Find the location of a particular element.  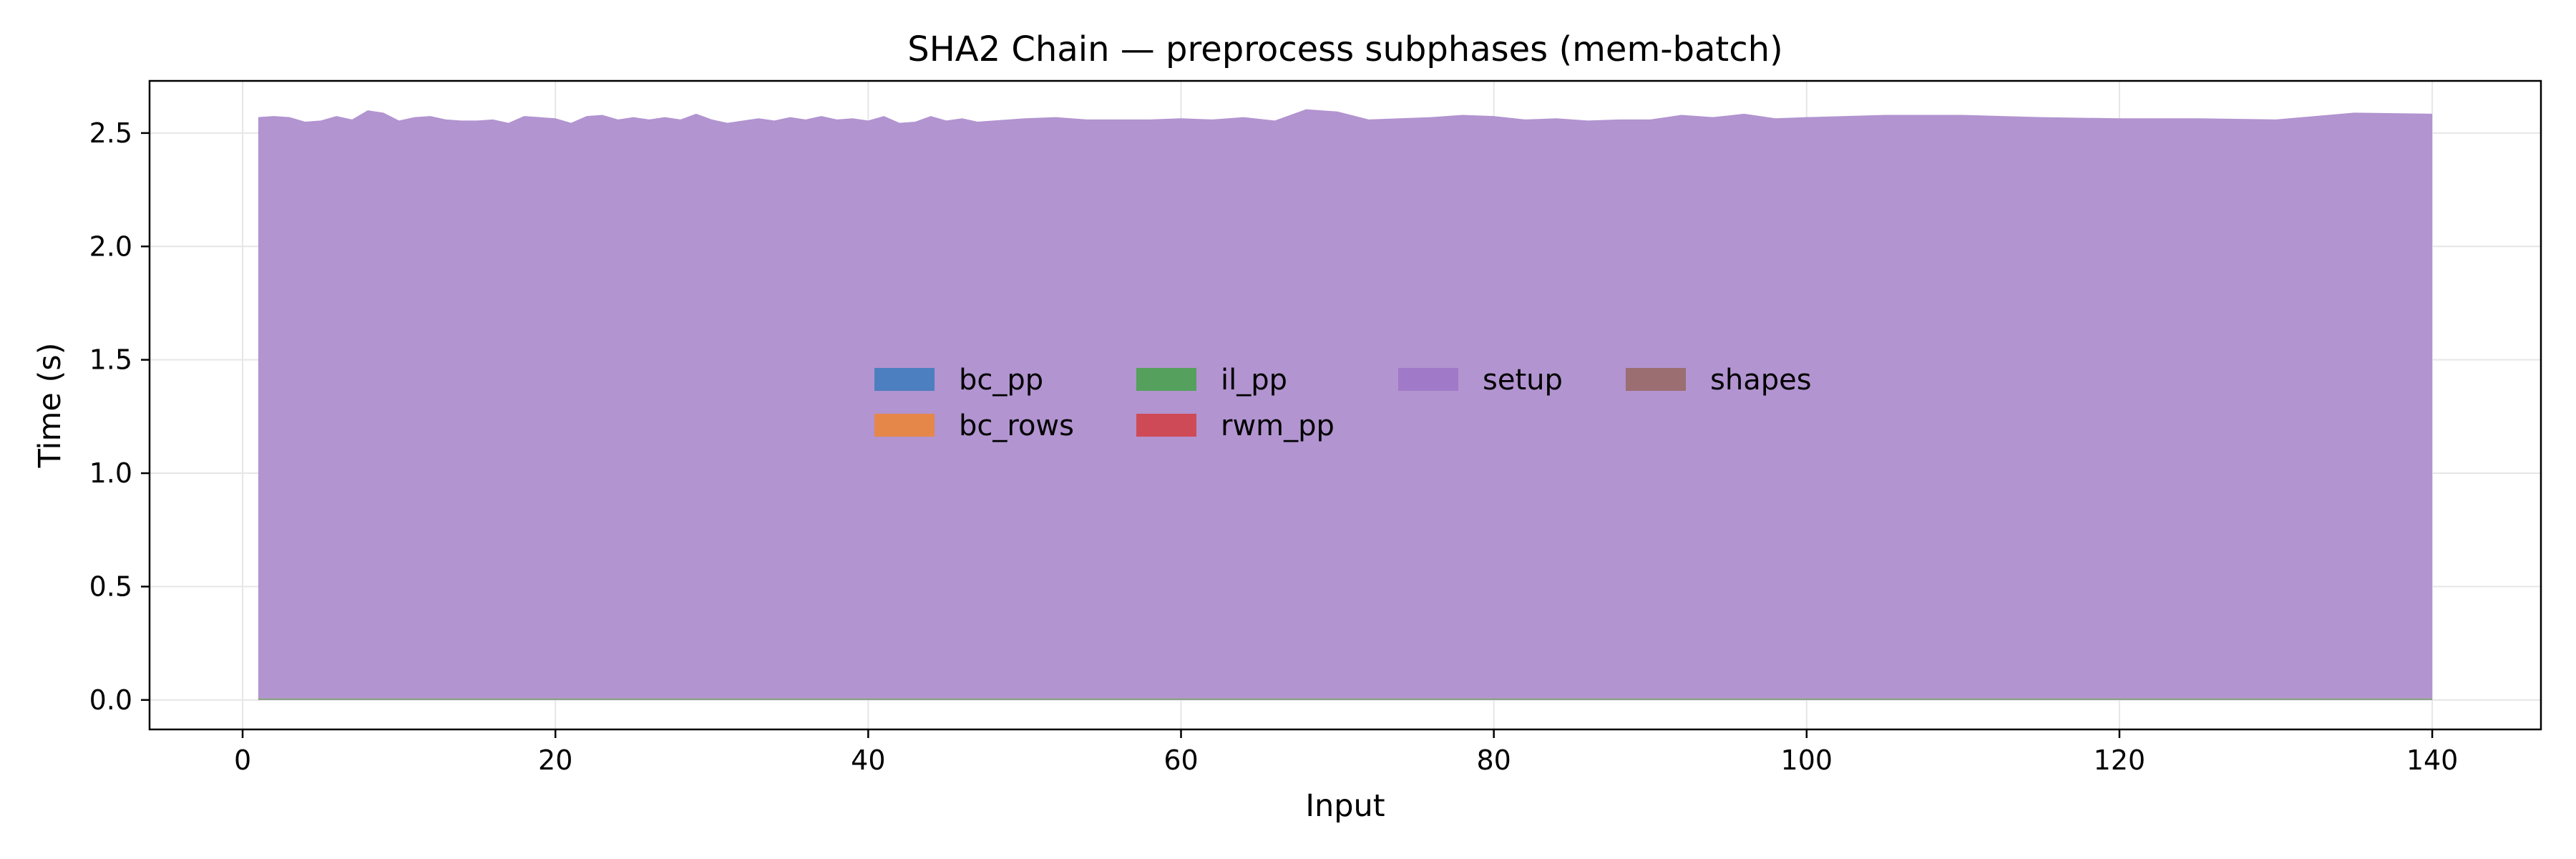

legend-label-bc-pp: bc_pp is located at coordinates (1001, 381).